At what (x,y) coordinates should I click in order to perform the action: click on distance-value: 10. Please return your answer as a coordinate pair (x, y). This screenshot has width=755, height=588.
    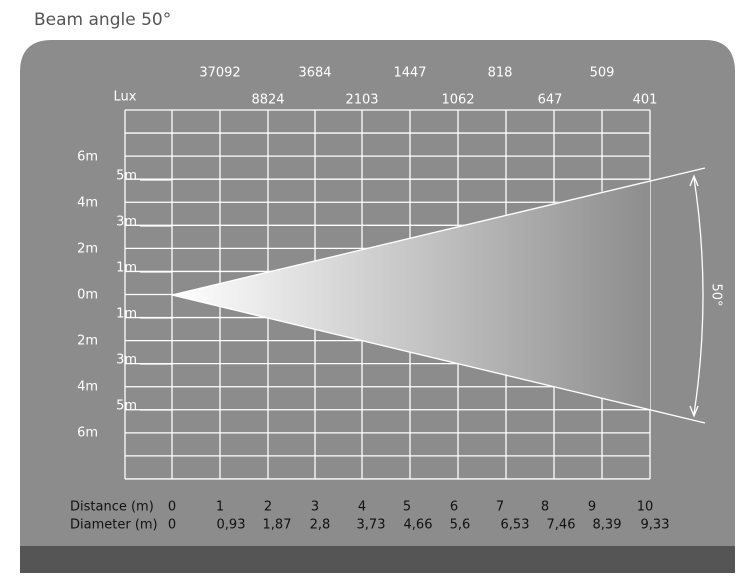
    Looking at the image, I should click on (645, 507).